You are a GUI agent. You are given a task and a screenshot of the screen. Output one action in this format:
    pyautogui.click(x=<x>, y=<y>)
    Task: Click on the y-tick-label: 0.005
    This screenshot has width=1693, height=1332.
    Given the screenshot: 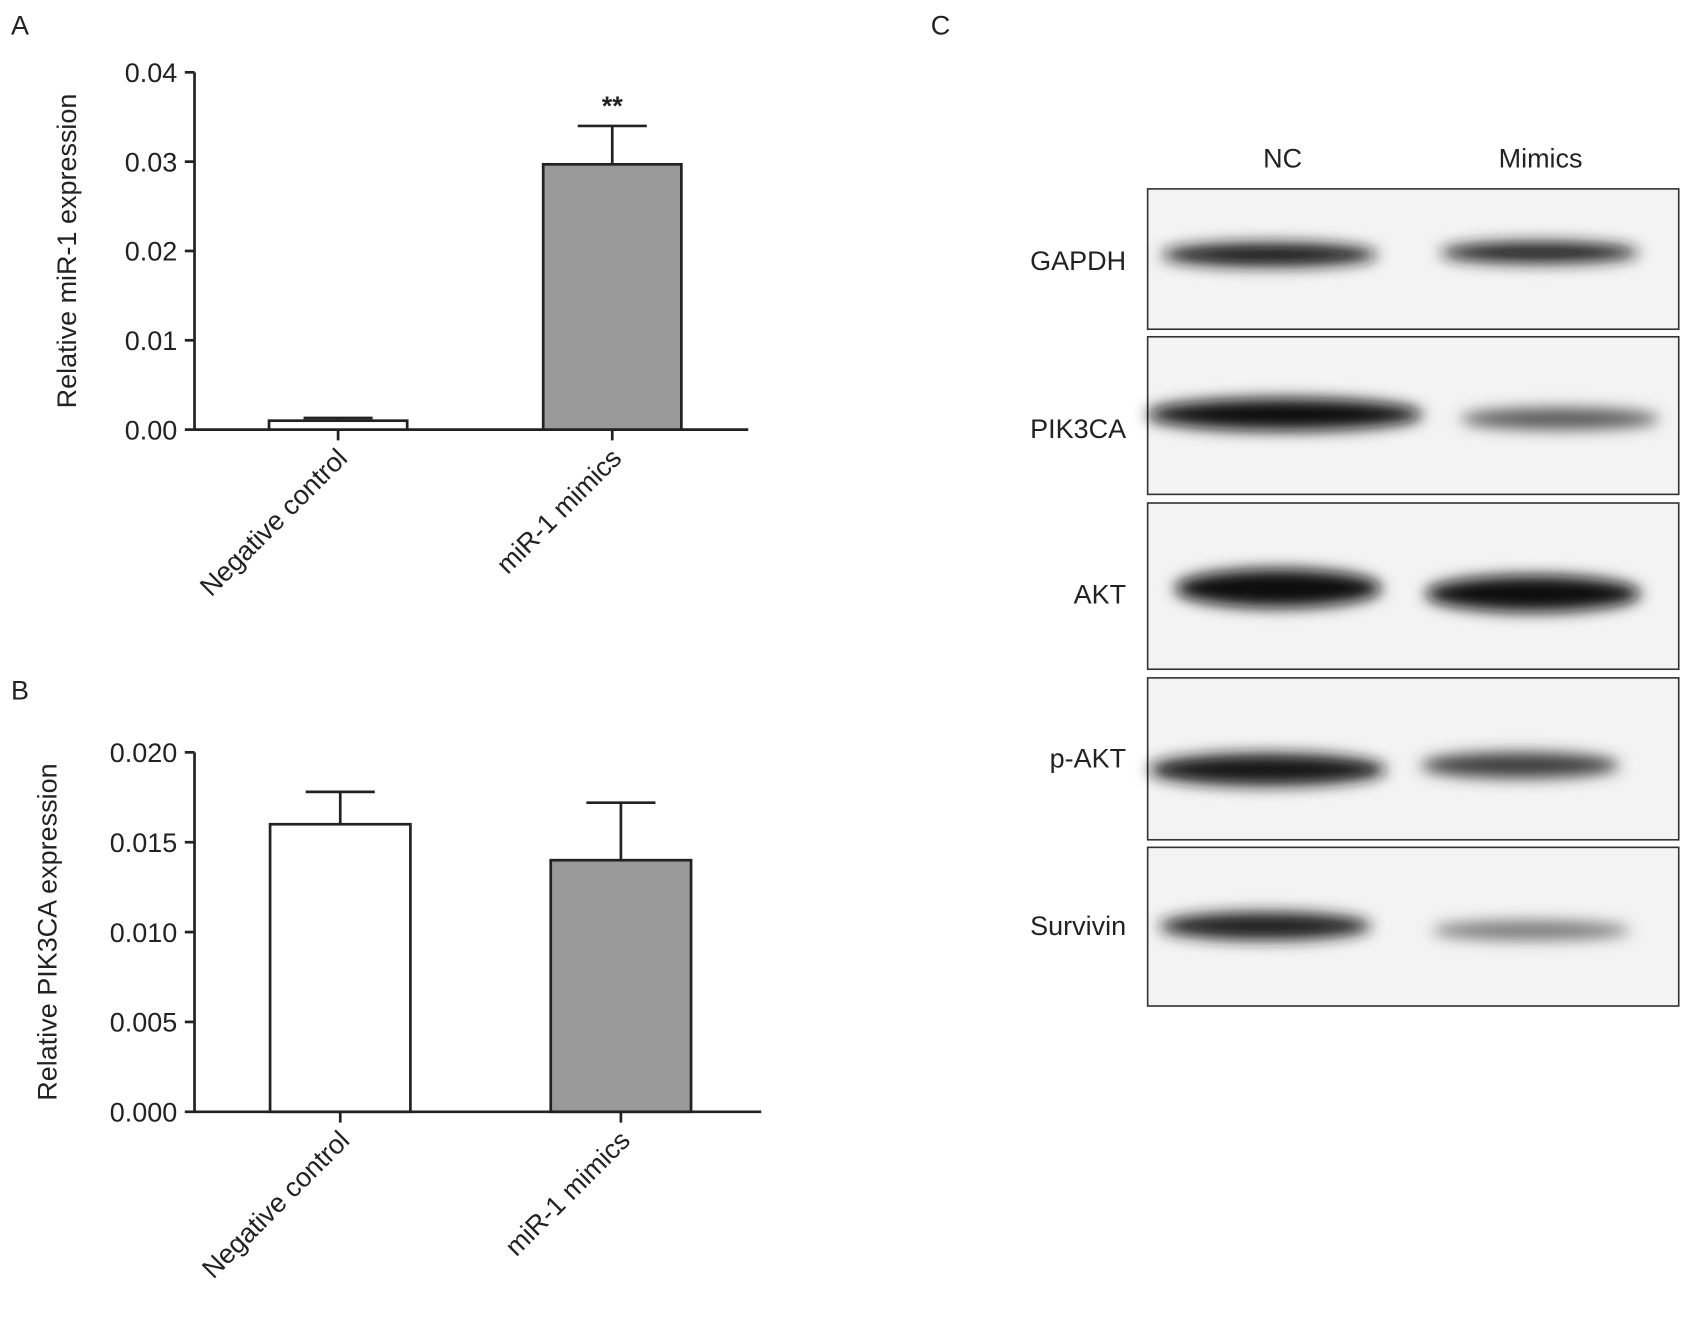 What is the action you would take?
    pyautogui.click(x=144, y=1023)
    